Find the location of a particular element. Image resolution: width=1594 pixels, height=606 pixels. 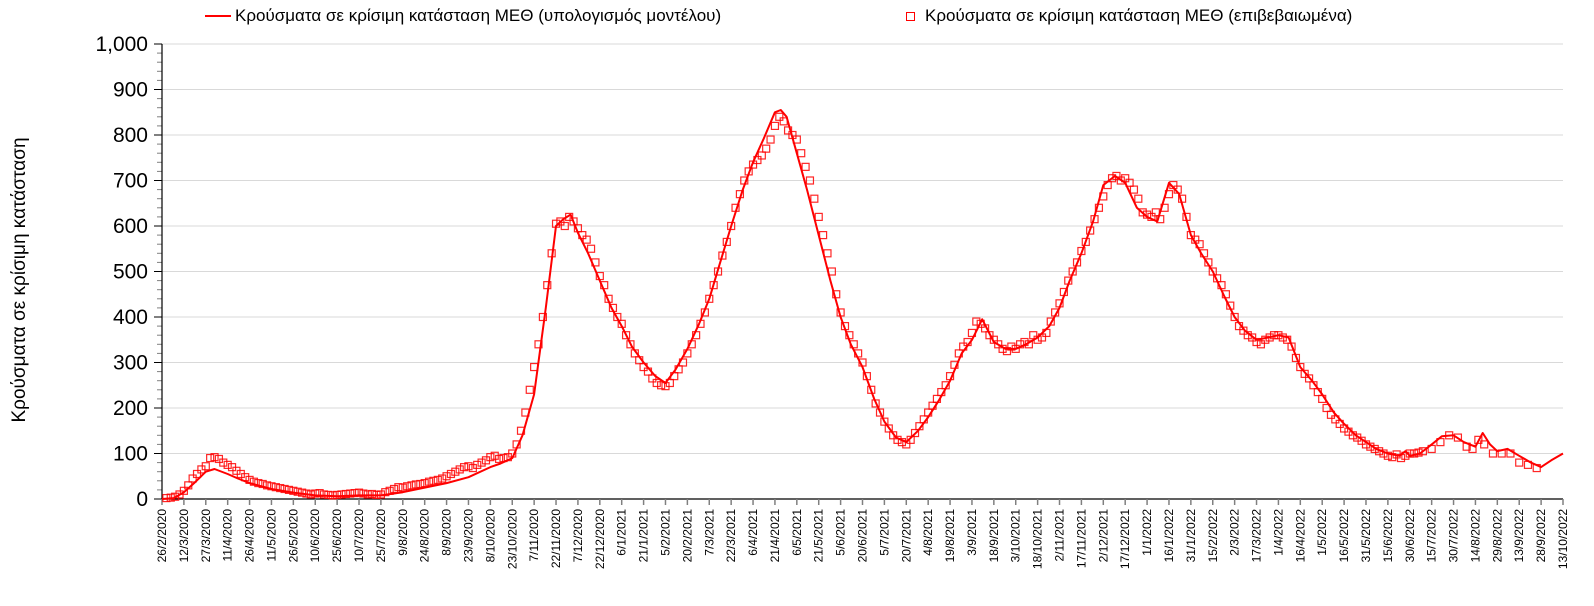

y-tick-label: 200 is located at coordinates (130, 408).